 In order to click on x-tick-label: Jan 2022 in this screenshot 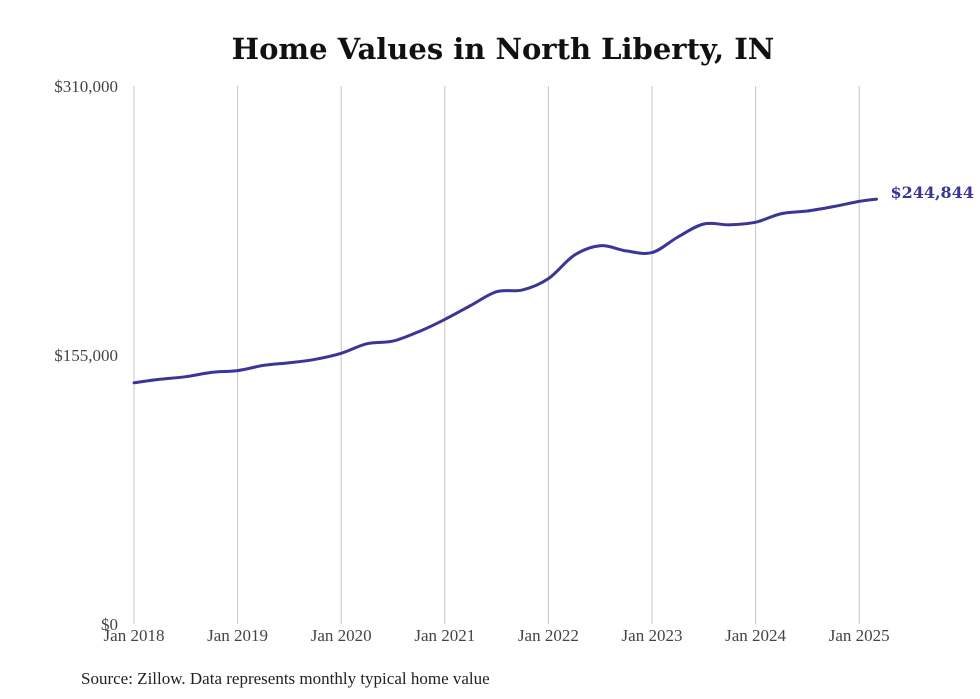, I will do `click(548, 635)`.